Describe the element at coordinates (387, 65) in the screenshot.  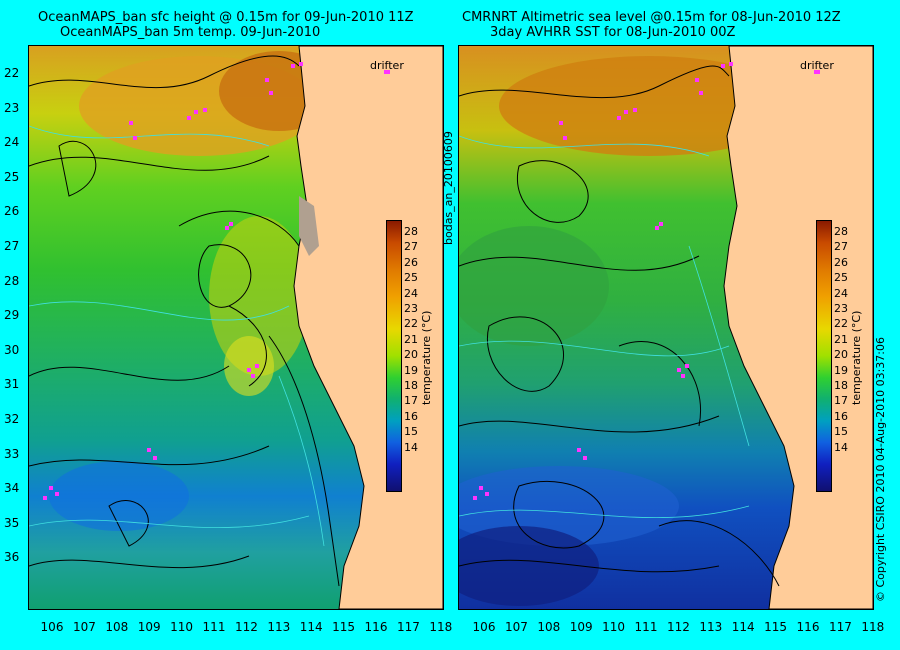
I see `left-drifter-label: drifter` at that location.